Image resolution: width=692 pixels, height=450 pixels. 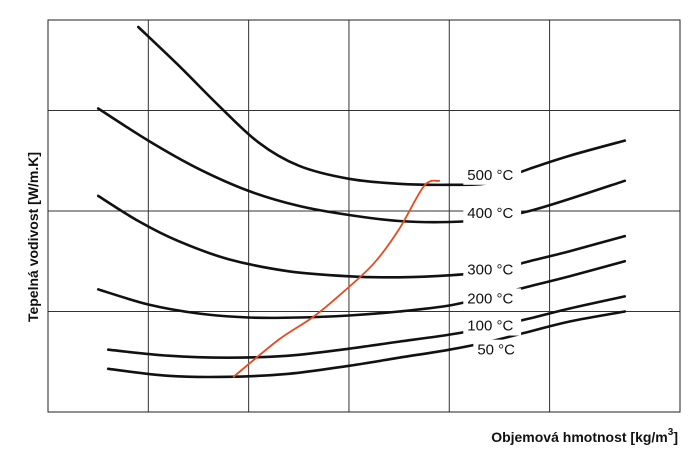 What do you see at coordinates (671, 432) in the screenshot?
I see `x-axis-label-sup: 3` at bounding box center [671, 432].